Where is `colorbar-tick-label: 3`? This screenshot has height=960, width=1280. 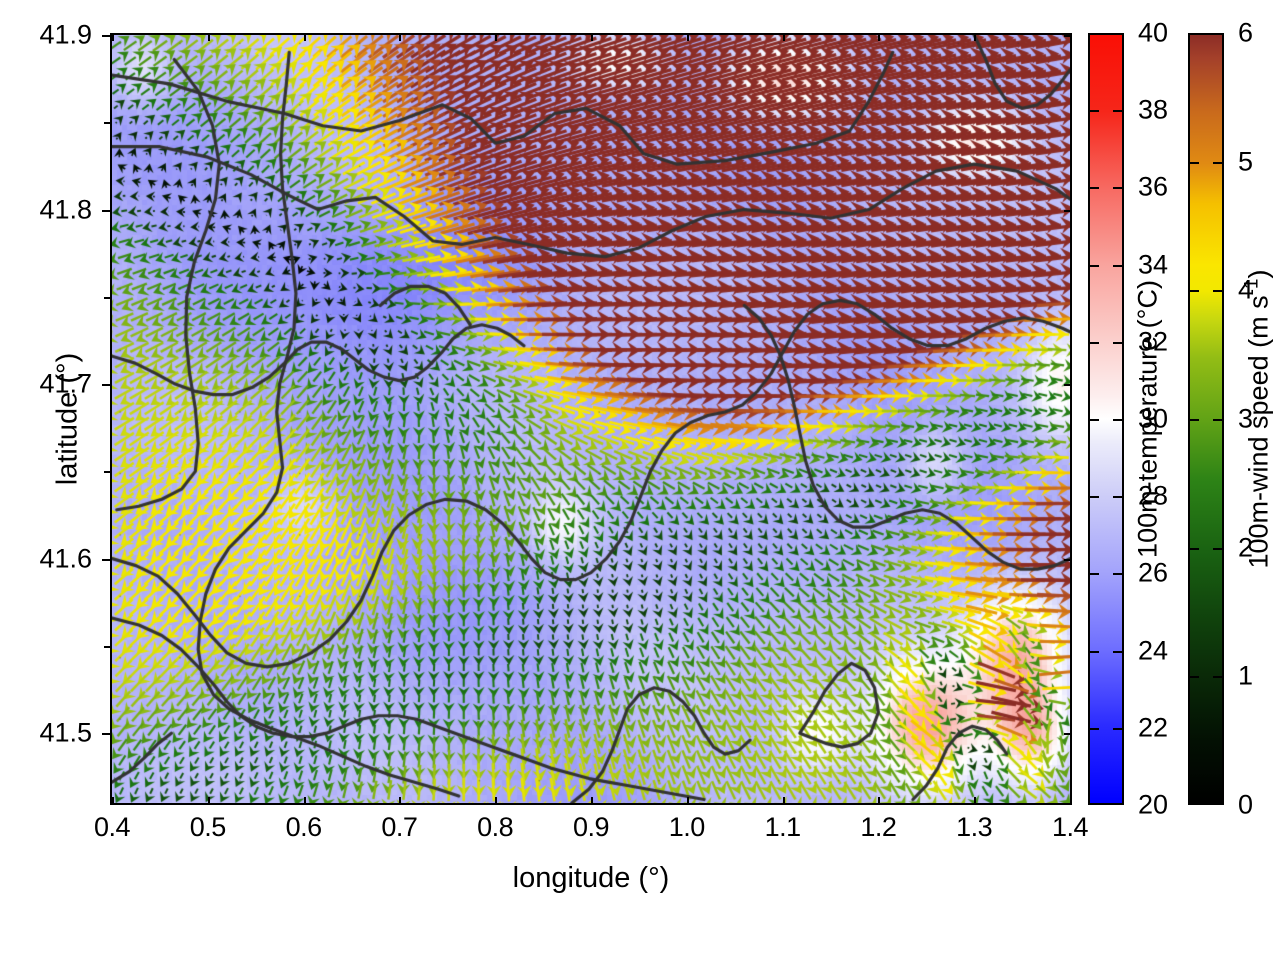
colorbar-tick-label: 3 is located at coordinates (1246, 418).